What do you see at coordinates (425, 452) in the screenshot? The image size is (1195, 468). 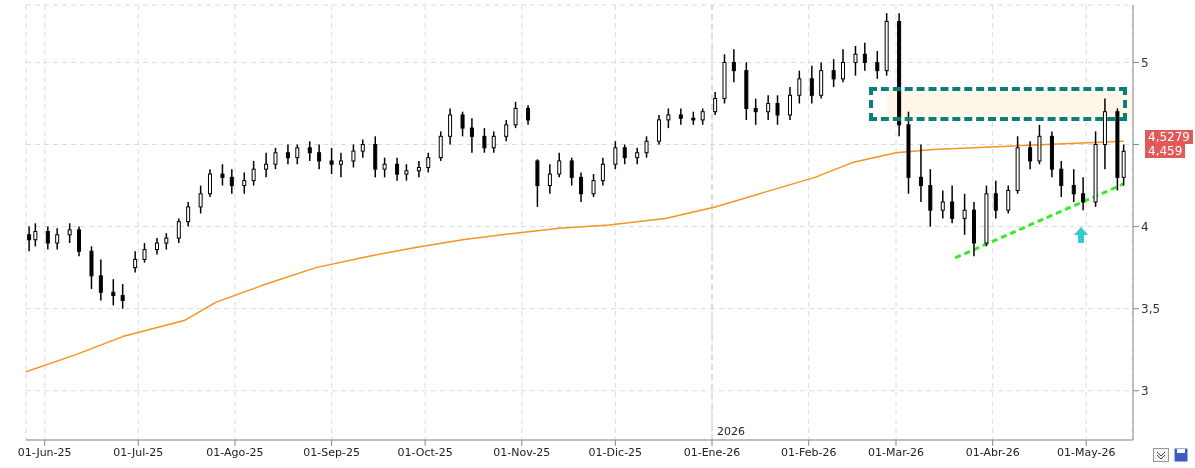 I see `x-tick-label: 01-Oct-25` at bounding box center [425, 452].